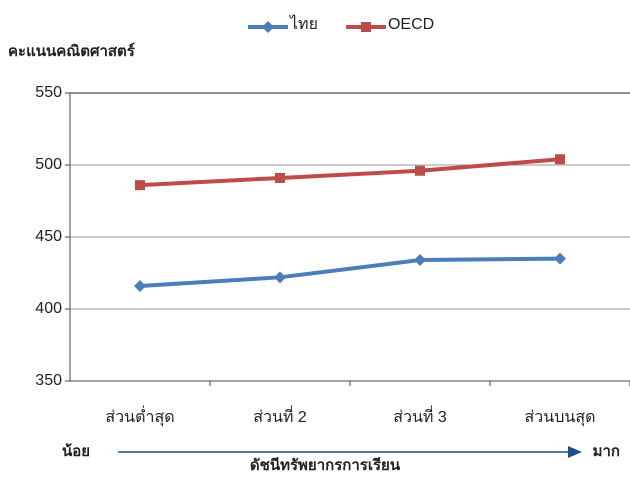  I want to click on annotation-high: มาก, so click(606, 451).